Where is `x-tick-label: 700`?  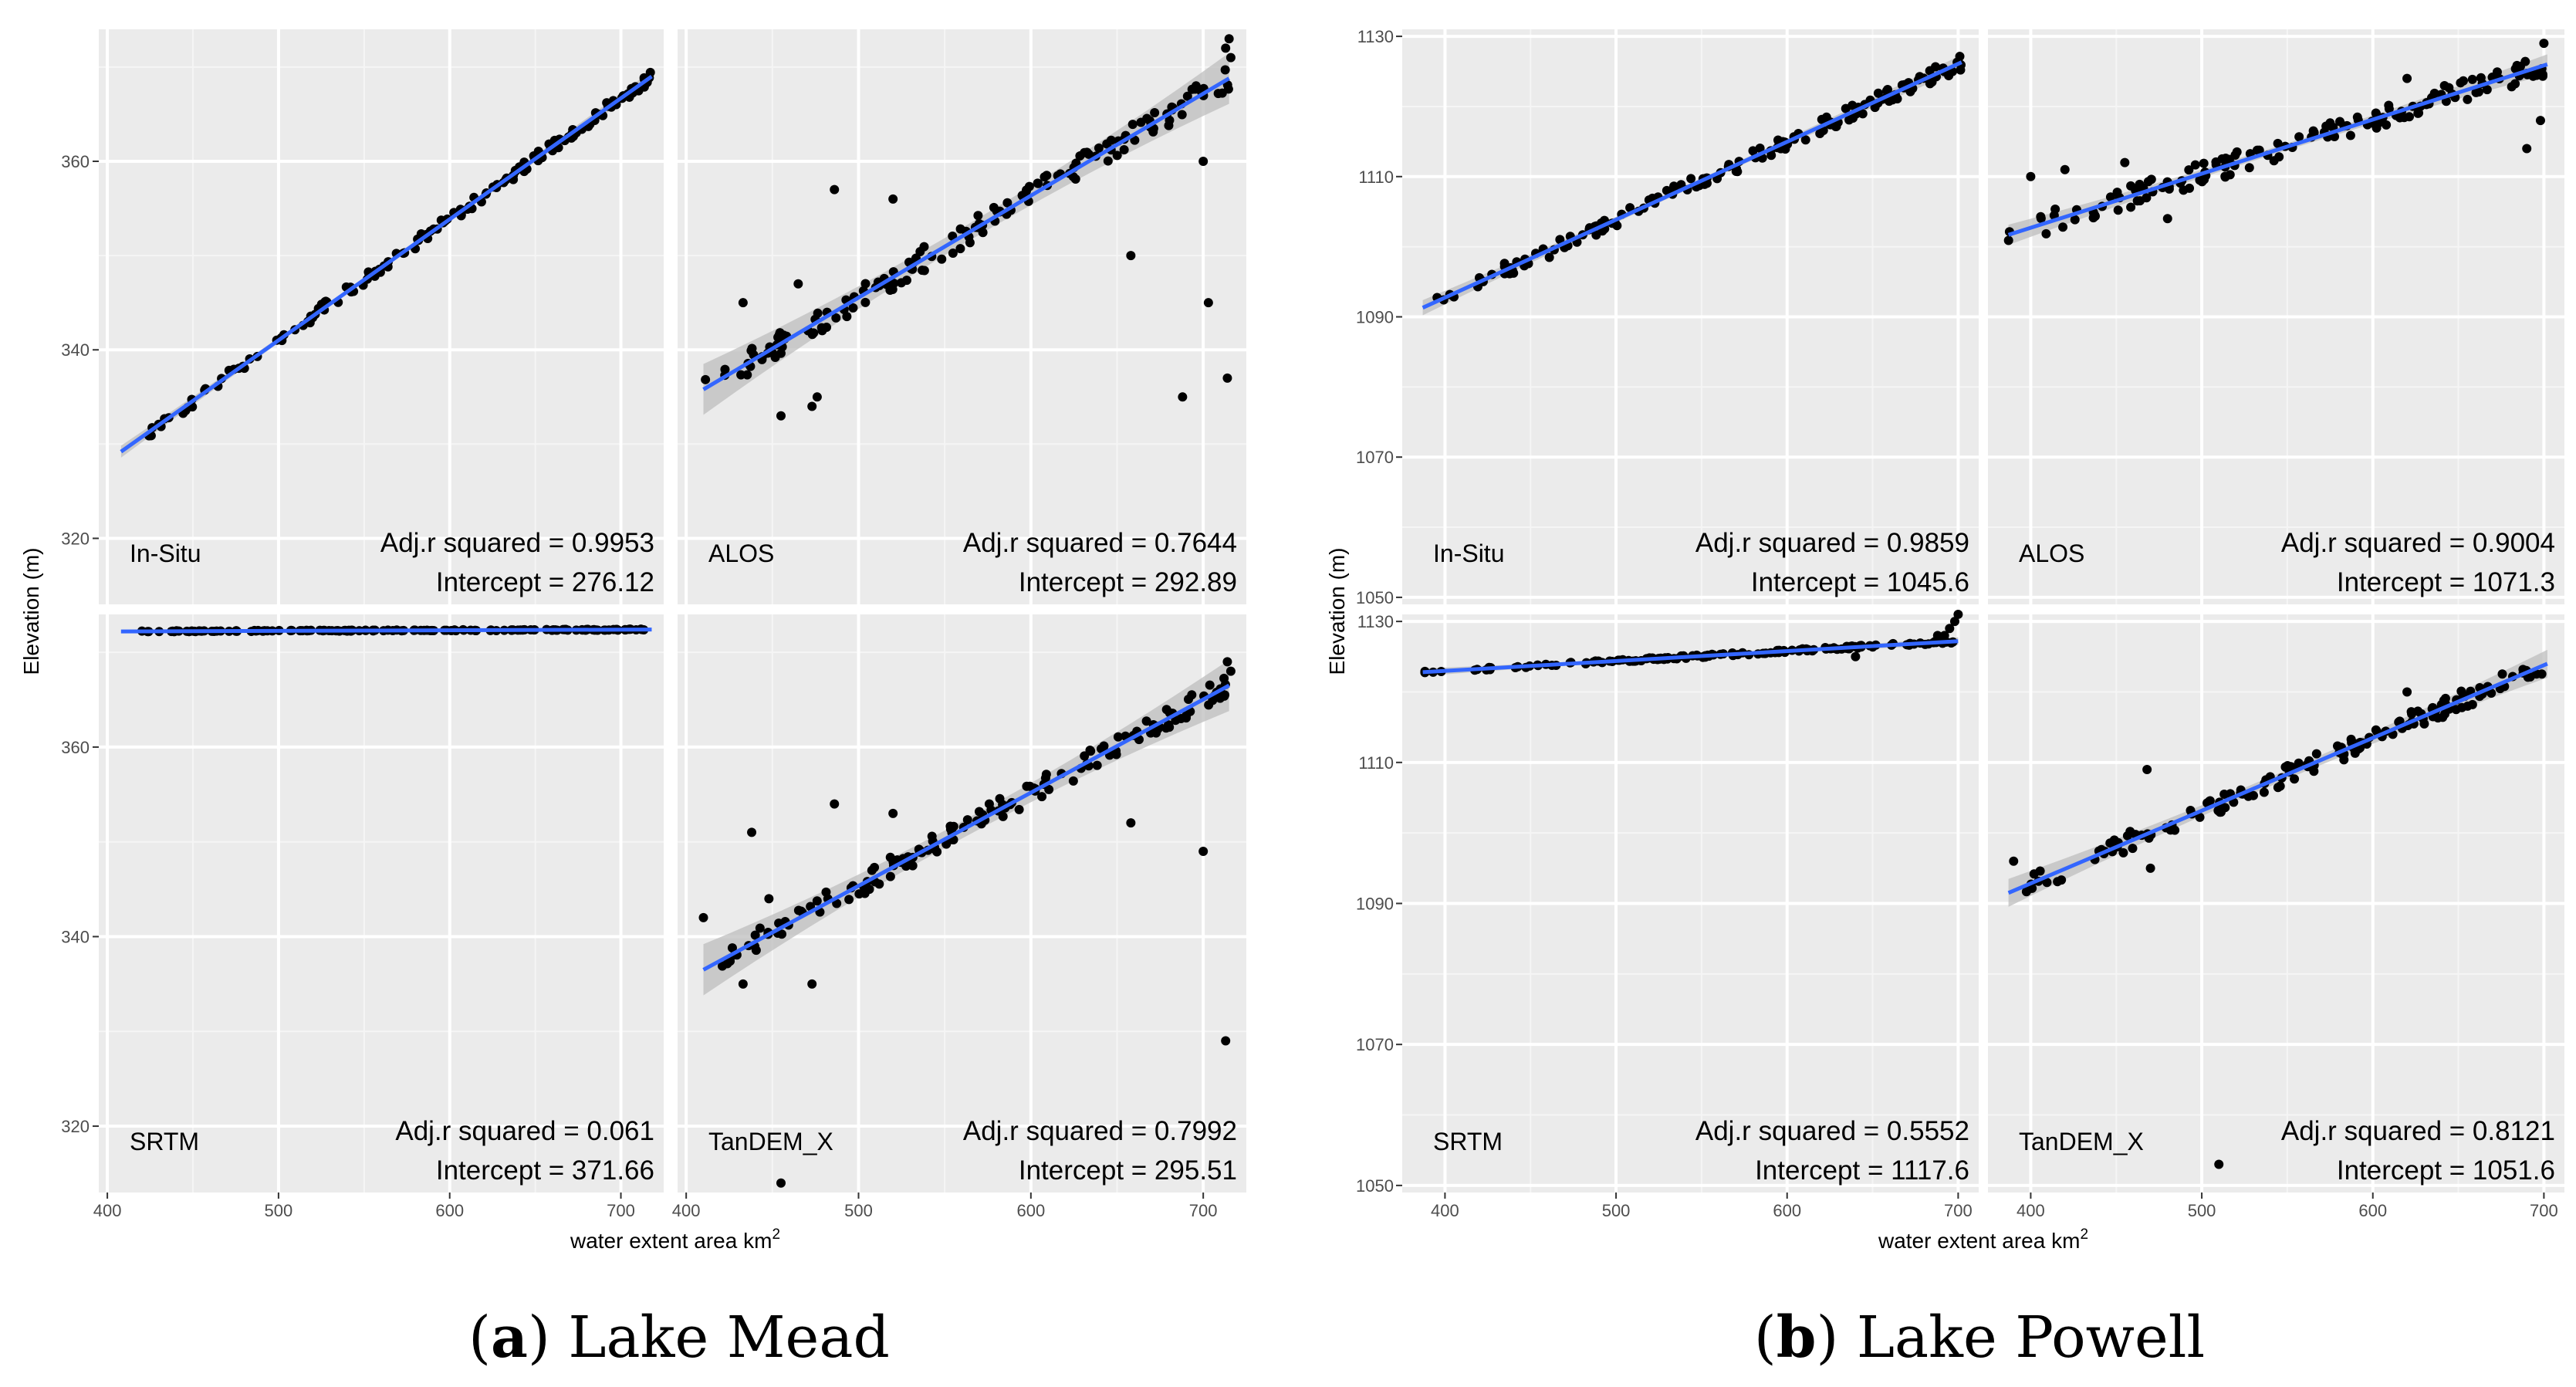 x-tick-label: 700 is located at coordinates (1203, 1210).